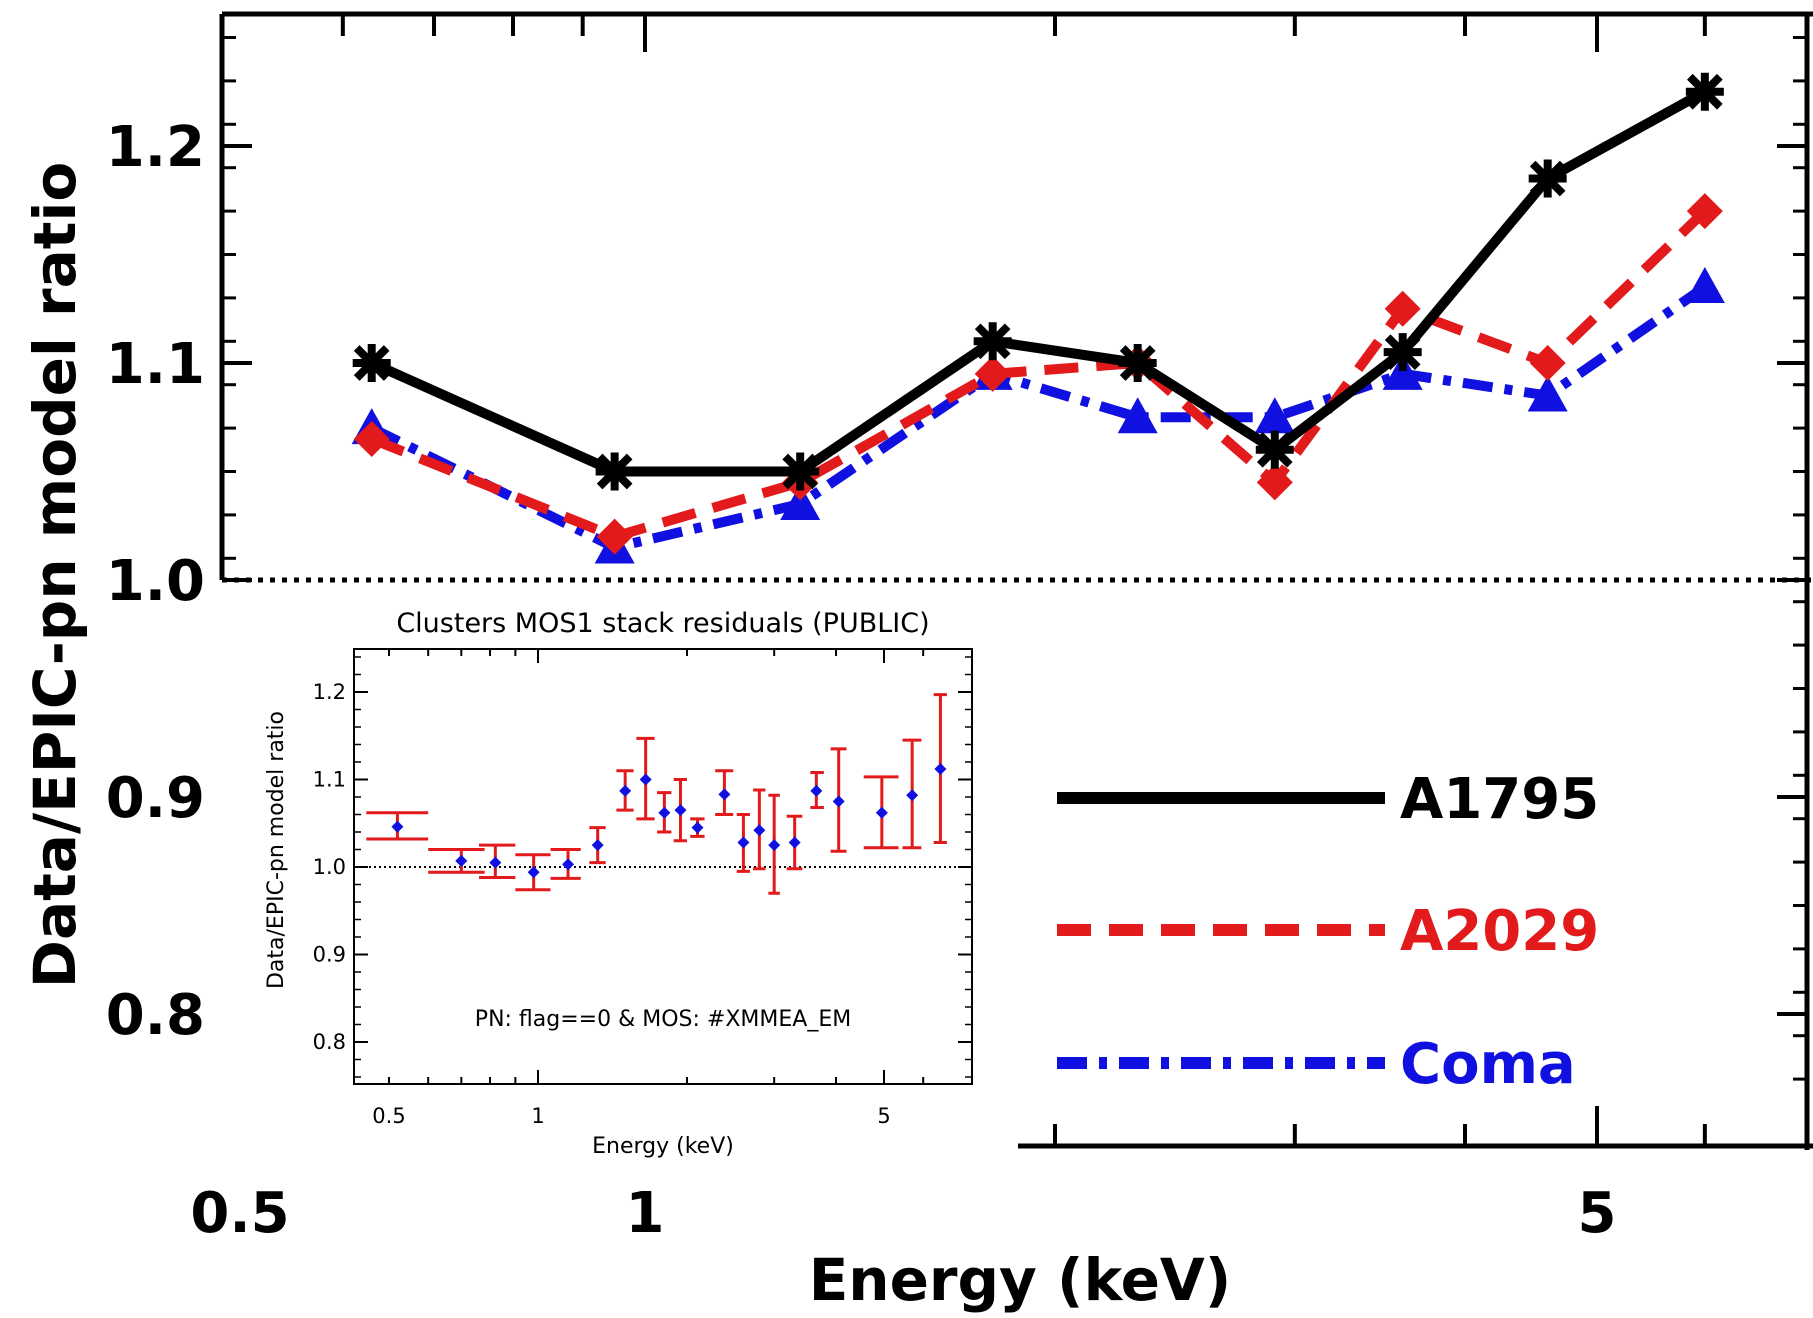 The height and width of the screenshot is (1318, 1813). What do you see at coordinates (663, 1146) in the screenshot?
I see `inset-x-axis-title: Energy (keV)` at bounding box center [663, 1146].